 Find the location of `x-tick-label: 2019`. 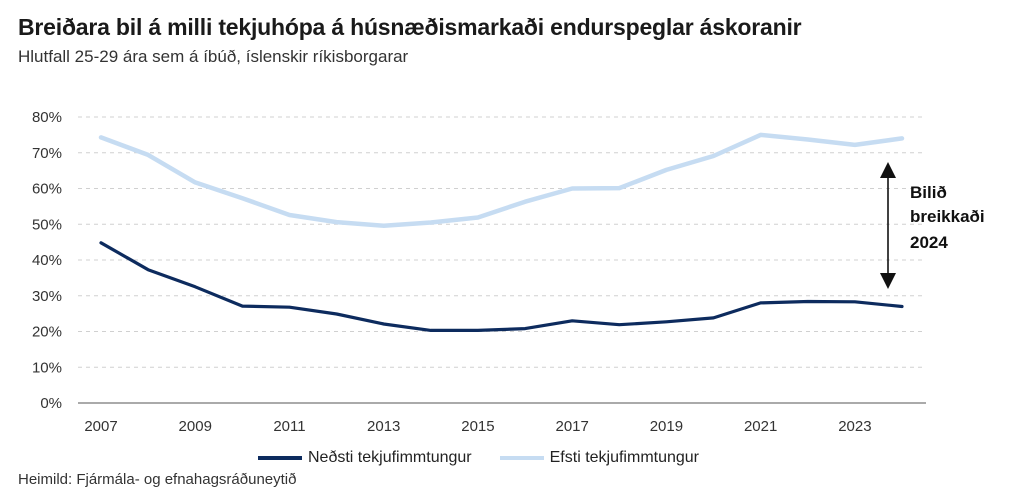

x-tick-label: 2019 is located at coordinates (666, 426).